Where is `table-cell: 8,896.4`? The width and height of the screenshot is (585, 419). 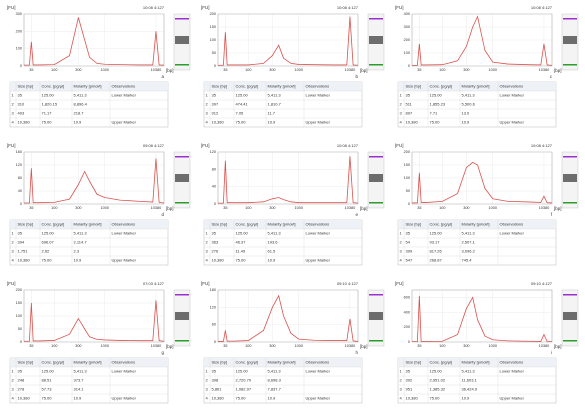 table-cell: 8,896.4 is located at coordinates (81, 104).